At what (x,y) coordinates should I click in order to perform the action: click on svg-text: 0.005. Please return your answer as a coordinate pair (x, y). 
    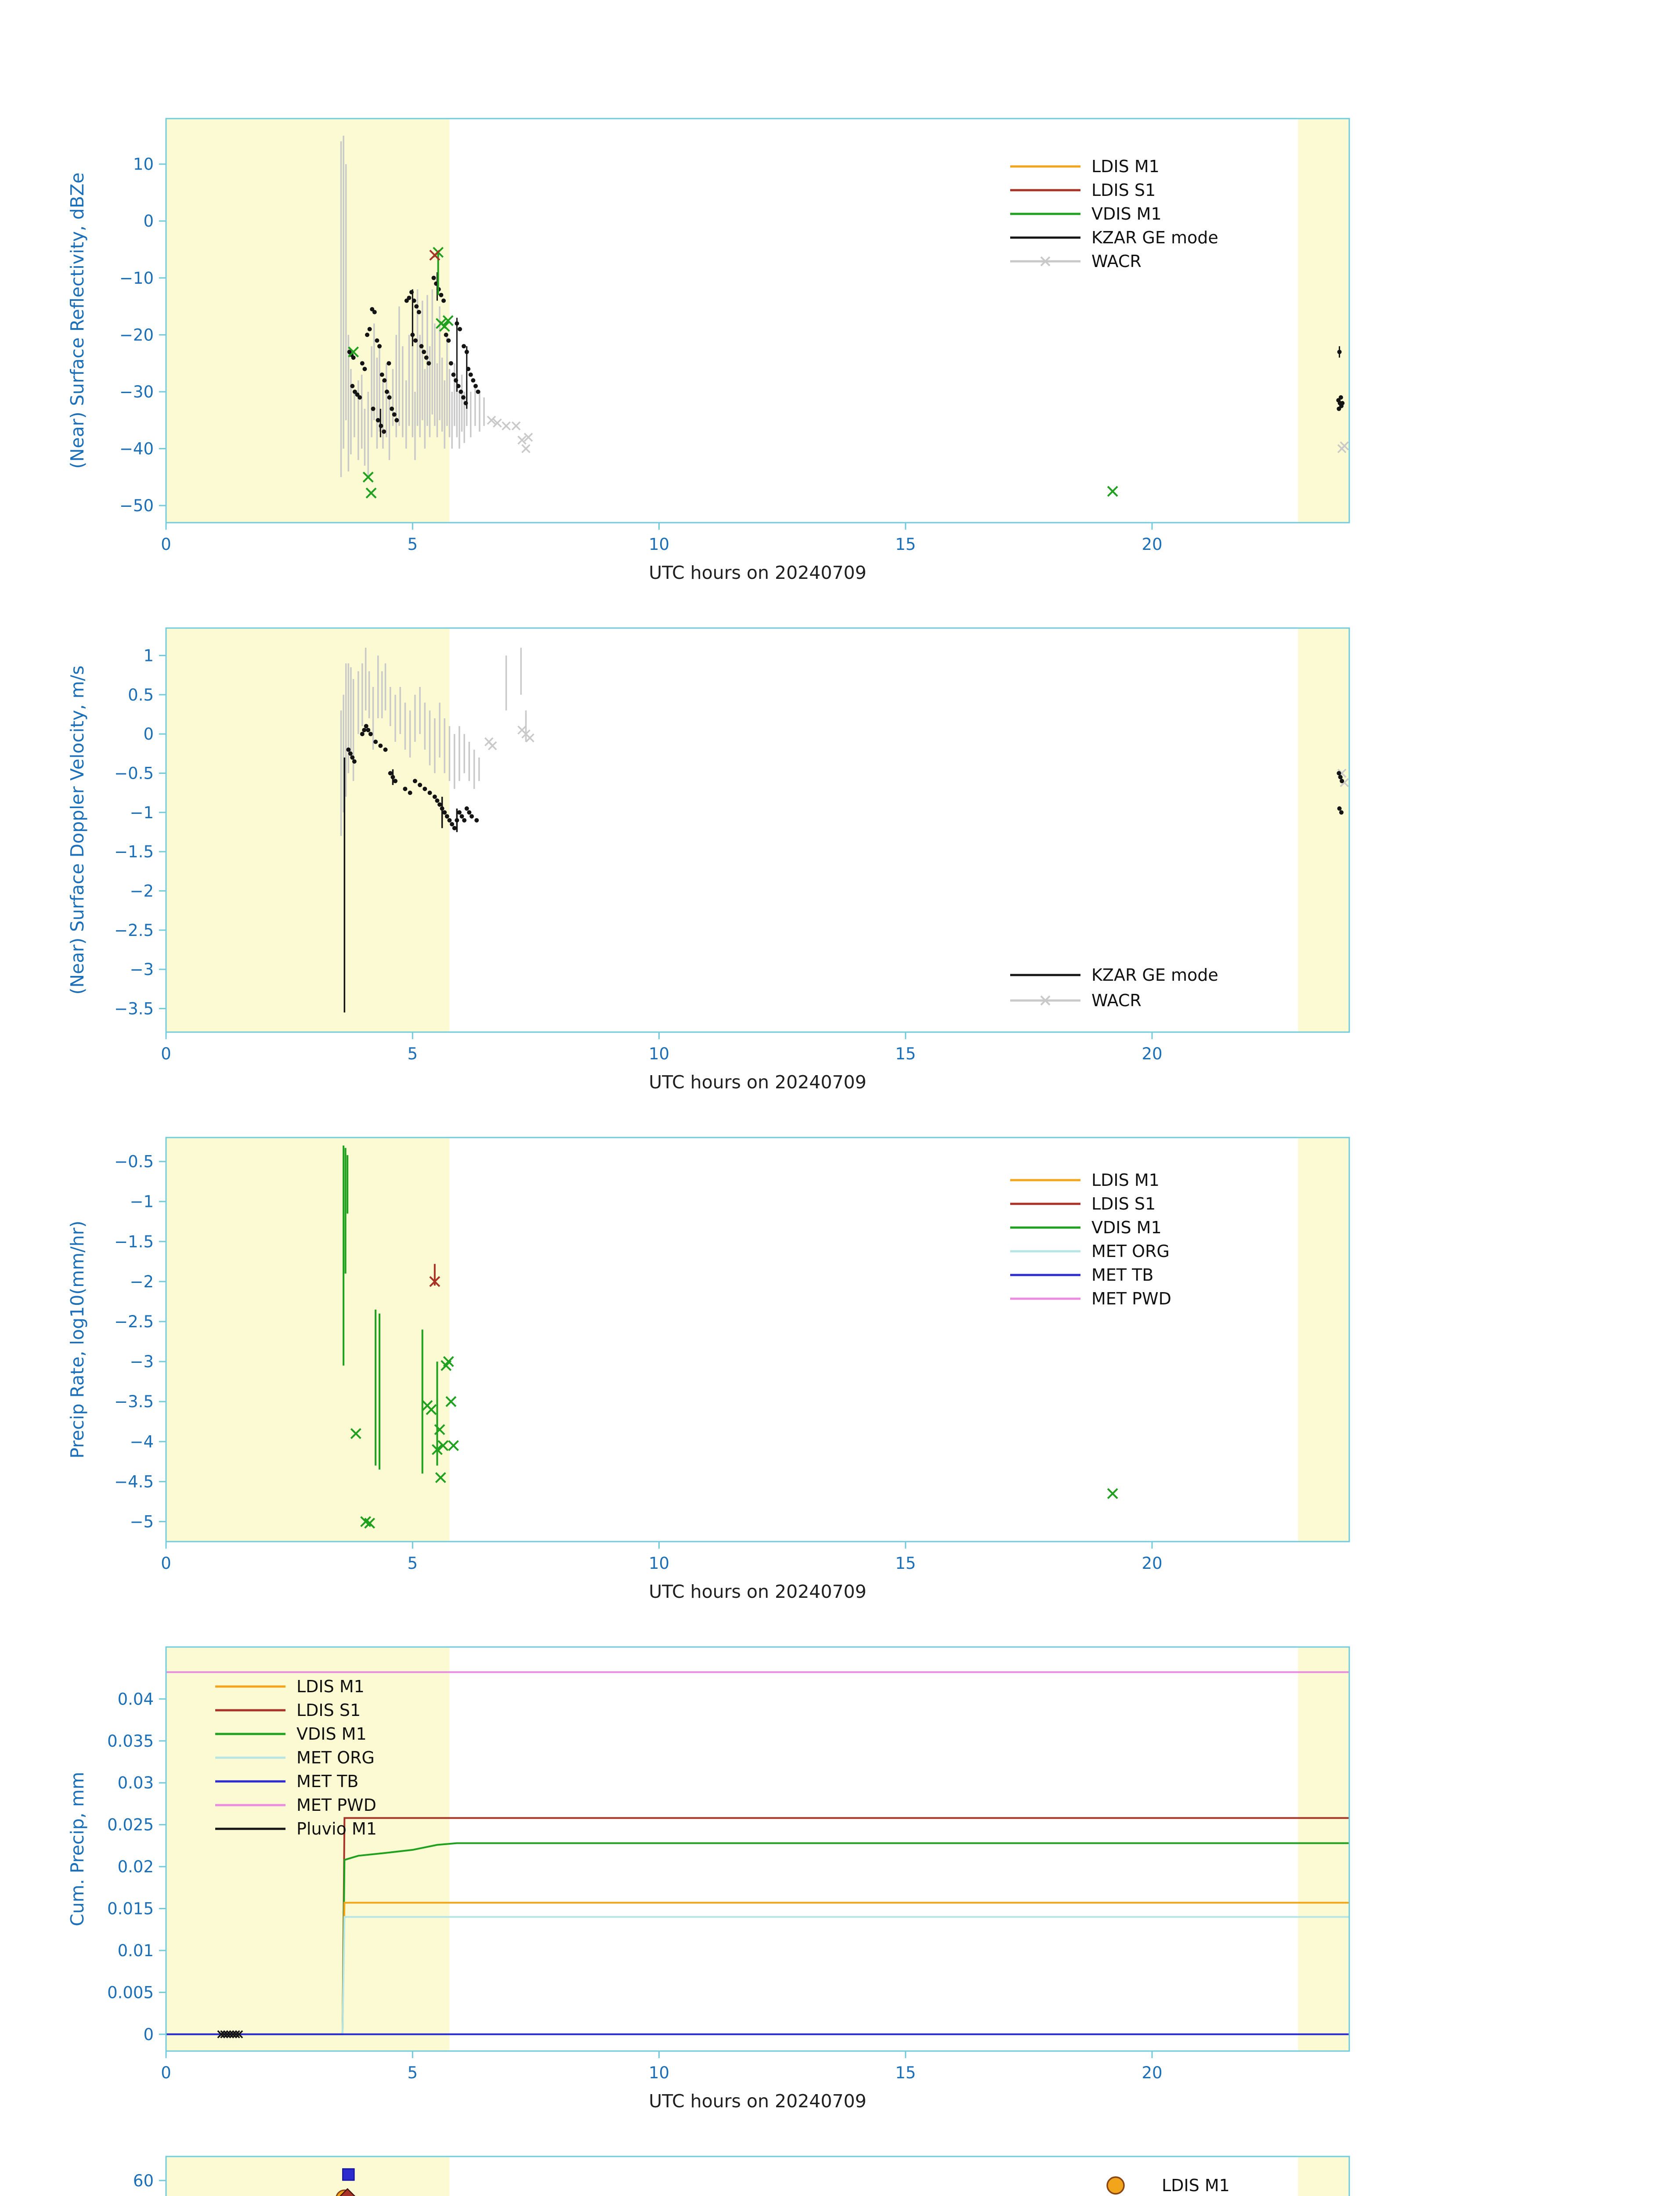
    Looking at the image, I should click on (130, 1992).